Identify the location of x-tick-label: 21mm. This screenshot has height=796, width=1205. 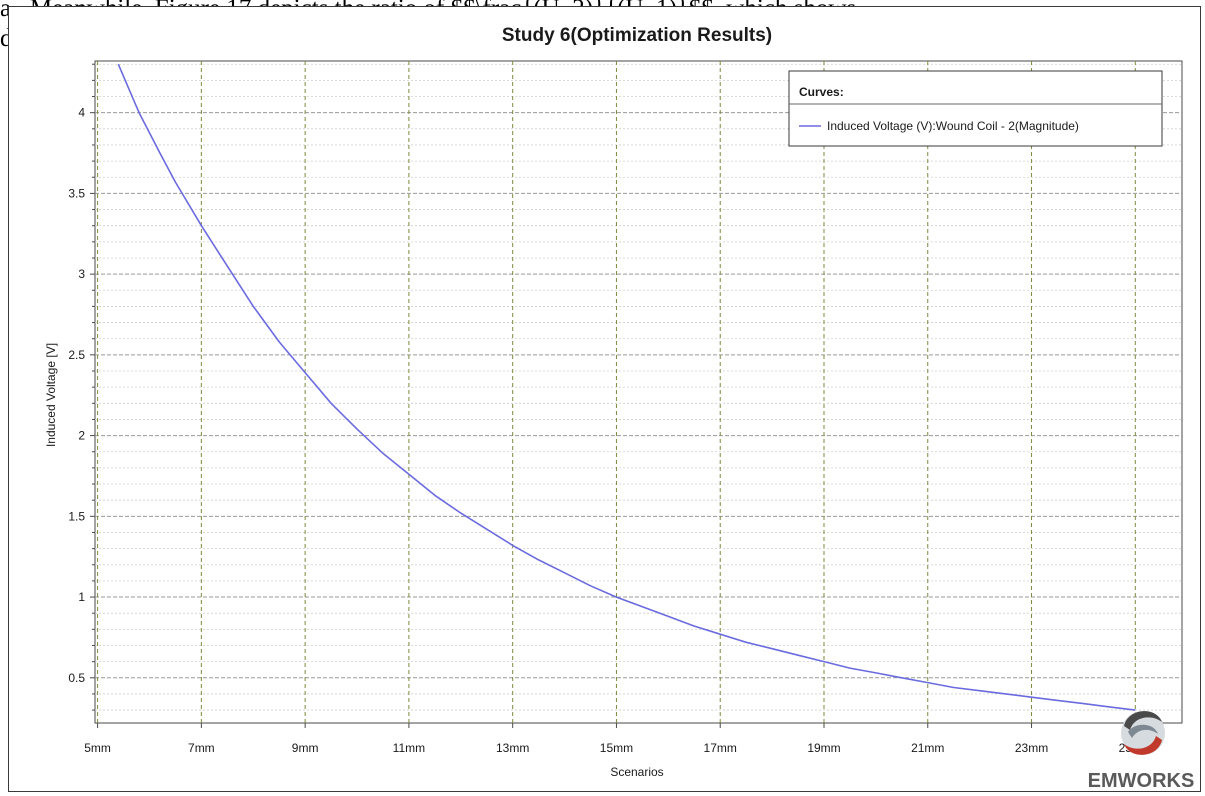
(927, 748).